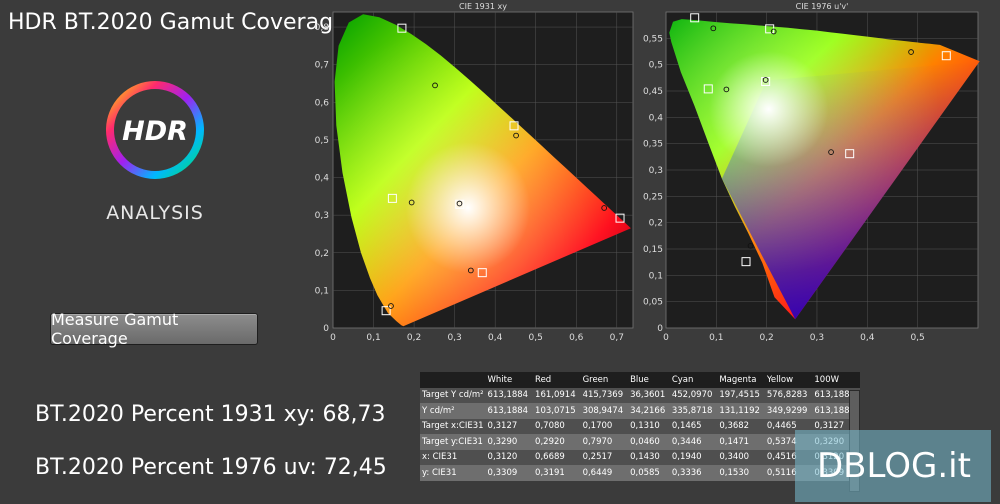  What do you see at coordinates (693, 426) in the screenshot?
I see `table-cell: 0,1465` at bounding box center [693, 426].